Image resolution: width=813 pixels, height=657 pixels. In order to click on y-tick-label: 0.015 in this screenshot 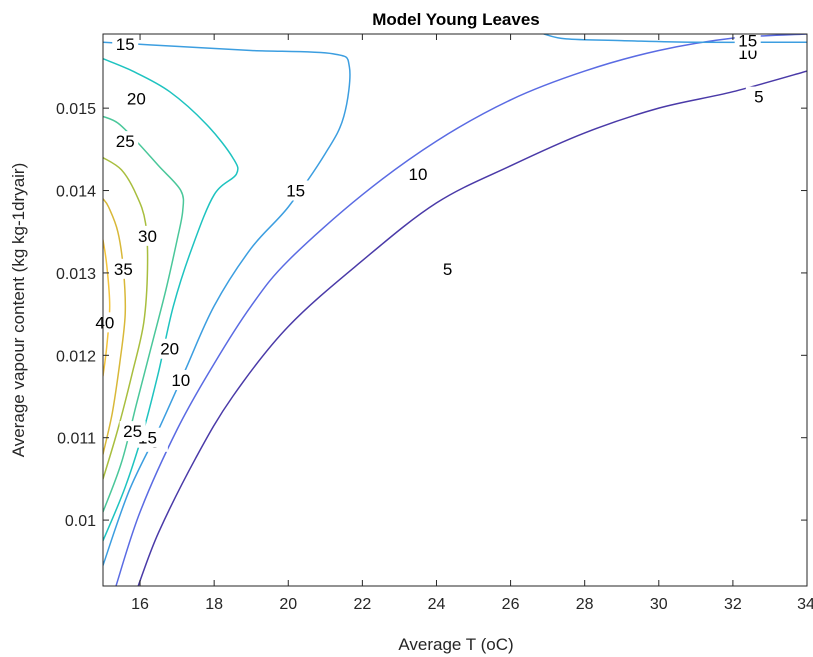, I will do `click(76, 109)`.